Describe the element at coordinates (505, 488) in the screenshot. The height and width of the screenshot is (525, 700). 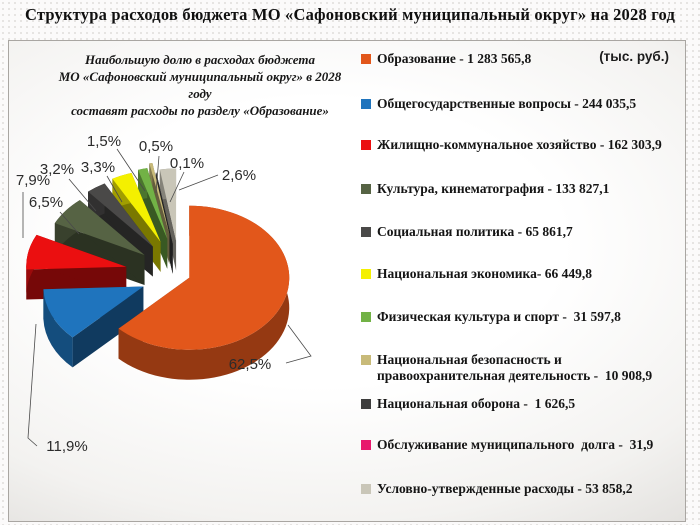
I see `legend-label: Условно-утвержденные расходы - 53 858,2` at that location.